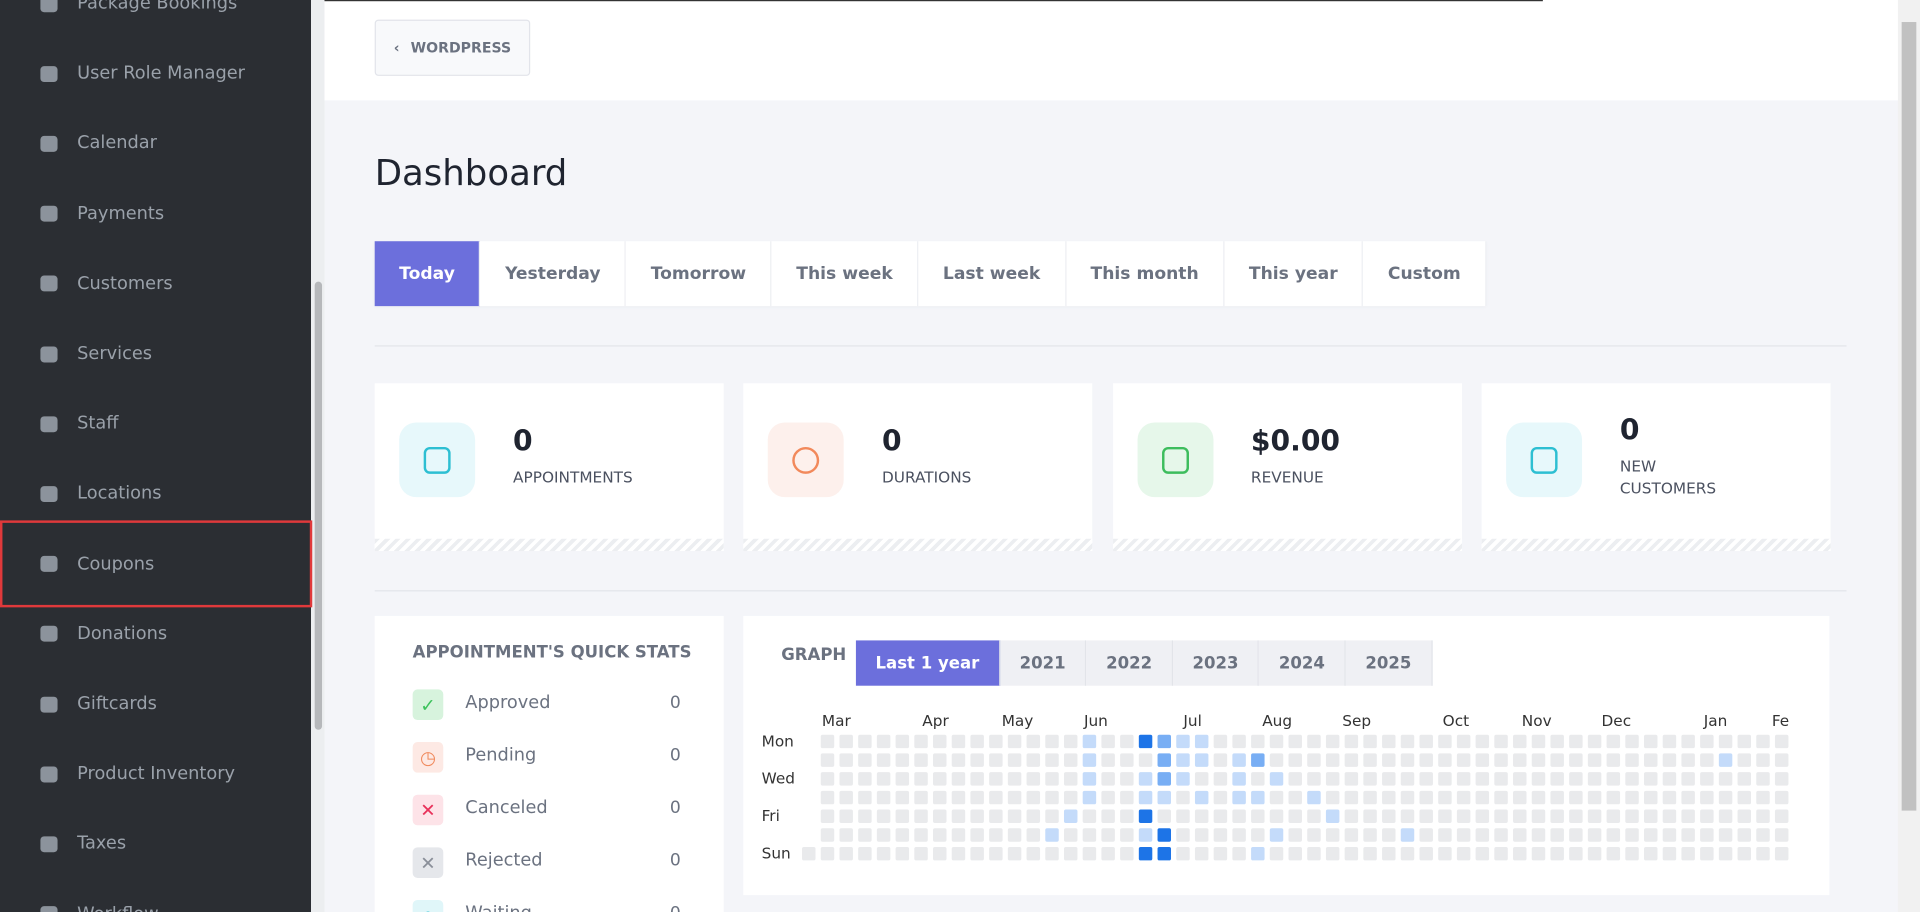 Image resolution: width=1920 pixels, height=912 pixels. What do you see at coordinates (1389, 663) in the screenshot?
I see `graph-tab: 2025` at bounding box center [1389, 663].